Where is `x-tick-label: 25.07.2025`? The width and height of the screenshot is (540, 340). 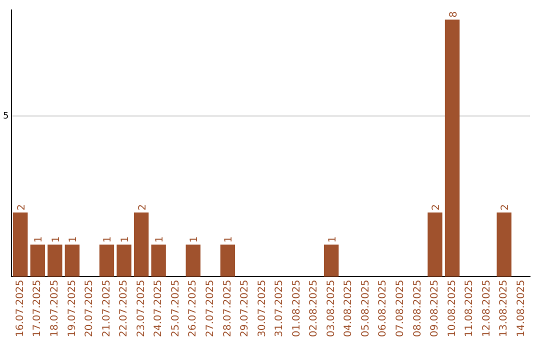
x-tick-label: 25.07.2025 is located at coordinates (176, 309).